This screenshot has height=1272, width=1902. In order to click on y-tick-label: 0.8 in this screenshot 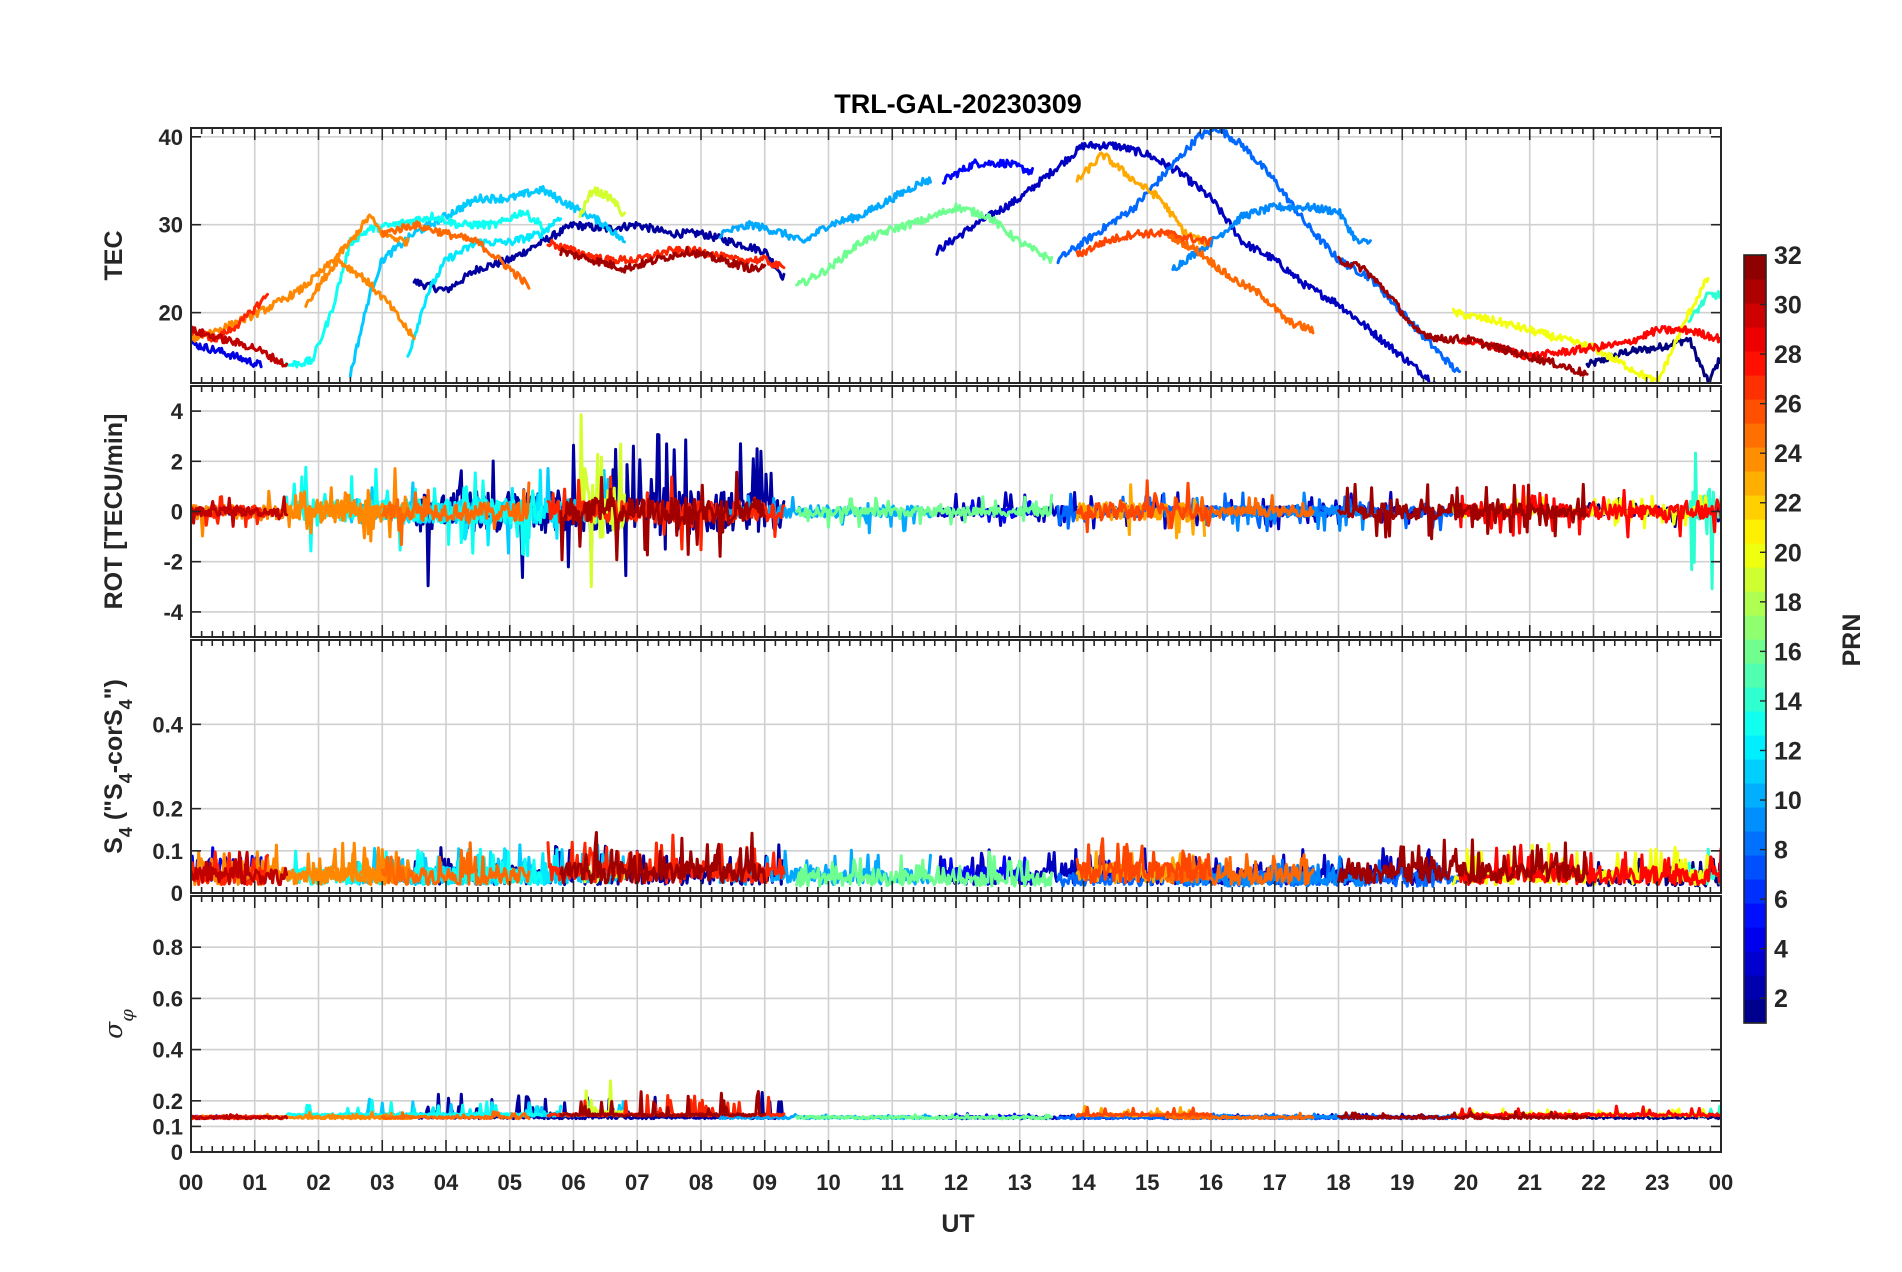, I will do `click(167, 947)`.